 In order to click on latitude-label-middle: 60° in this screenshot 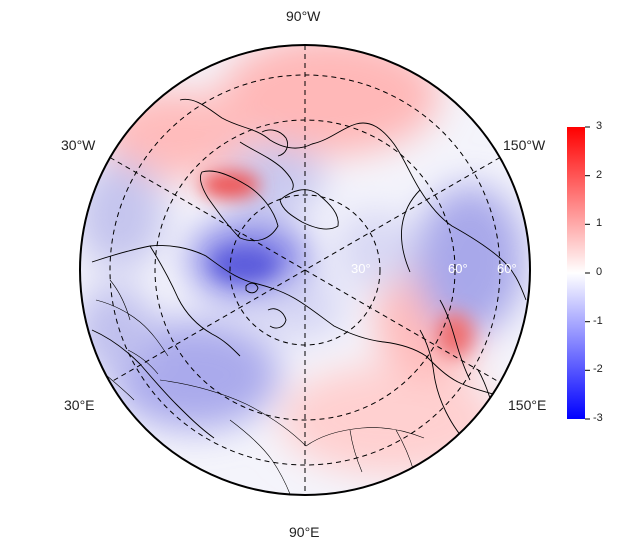, I will do `click(458, 268)`.